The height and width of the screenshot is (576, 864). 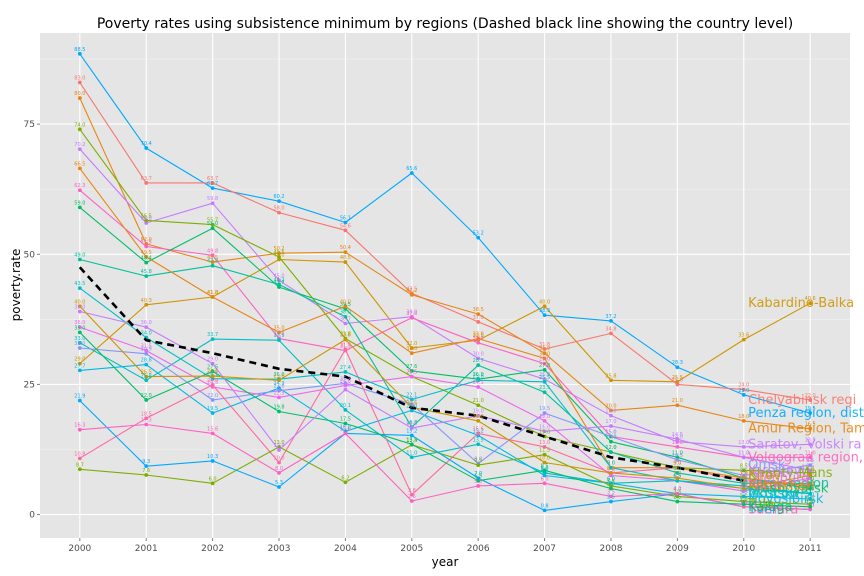 I want to click on data-label: 59.0, so click(x=79, y=203).